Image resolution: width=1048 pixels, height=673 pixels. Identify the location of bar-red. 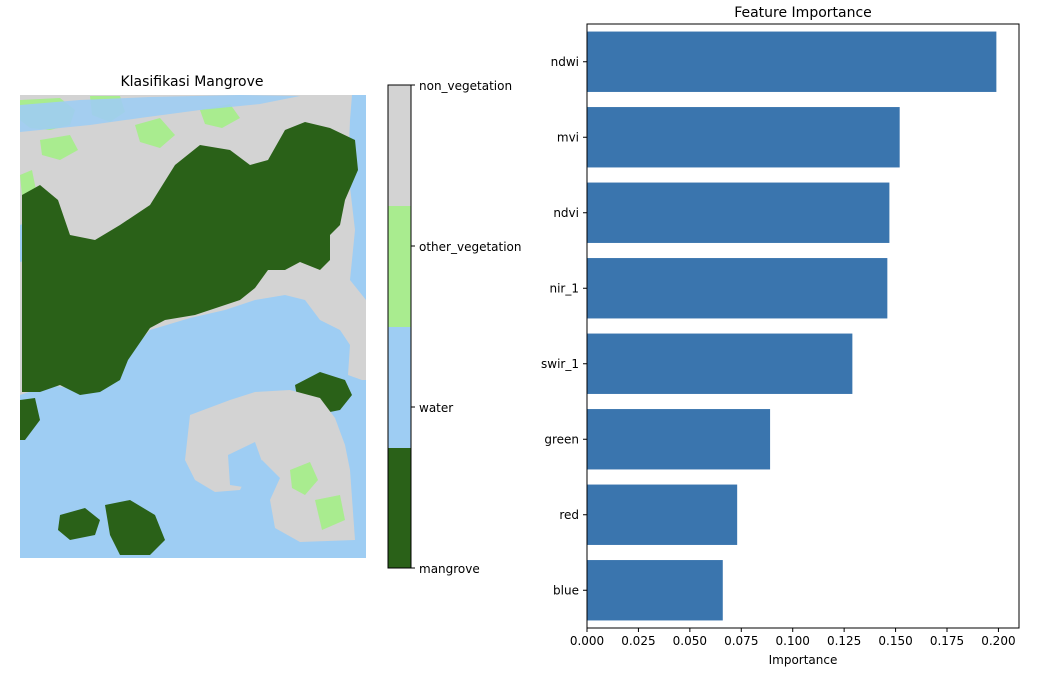
(662, 514).